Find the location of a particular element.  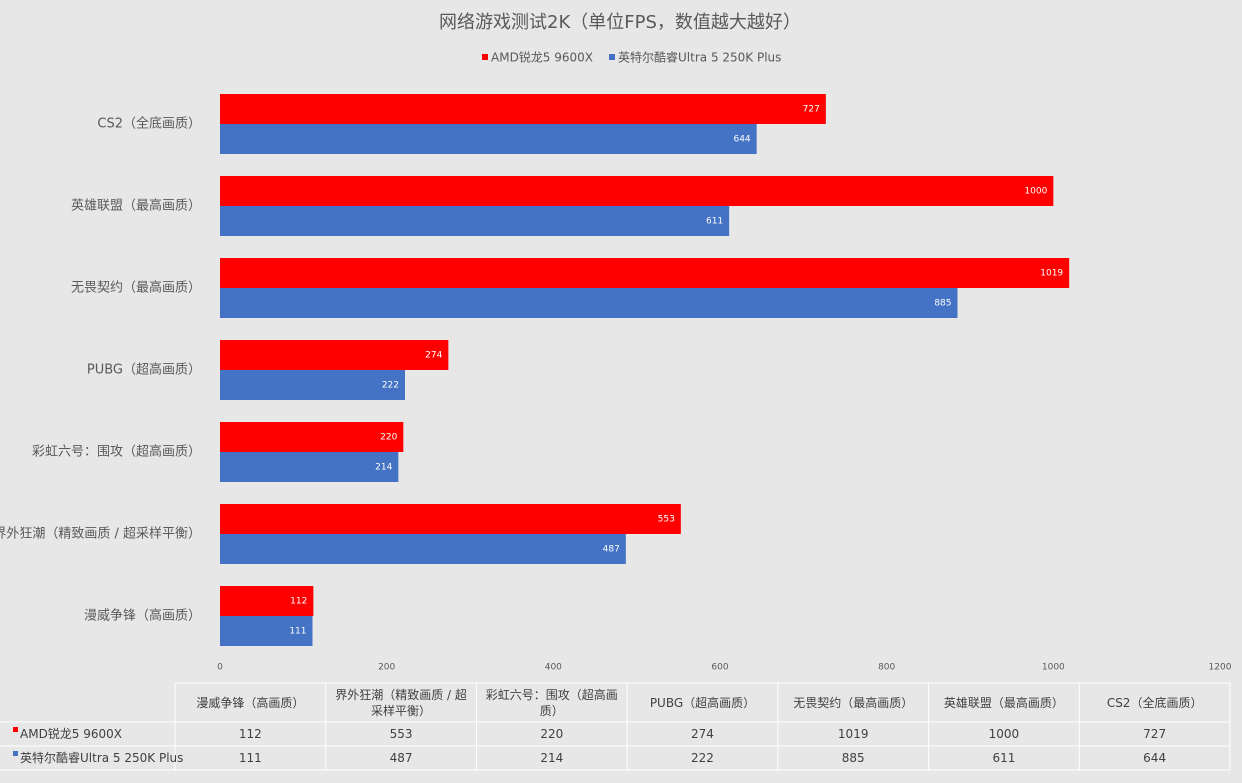

table-header: PUBG（超高画质） is located at coordinates (702, 702).